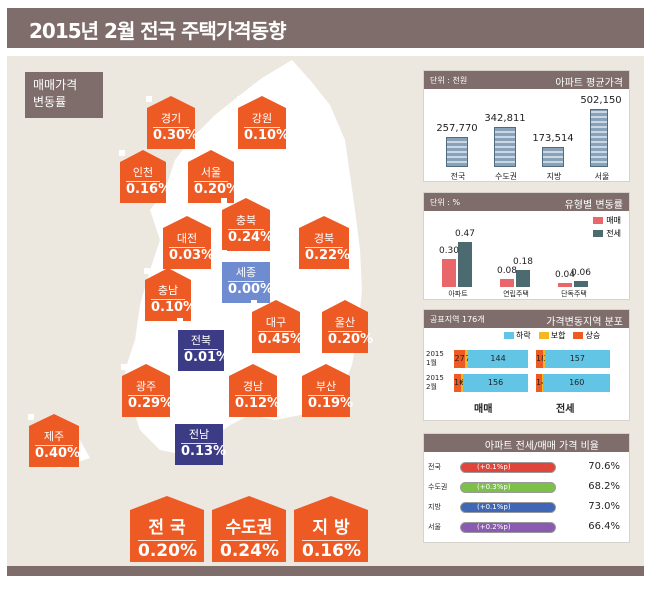  I want to click on ratio-value-1: 68.2%, so click(604, 486).